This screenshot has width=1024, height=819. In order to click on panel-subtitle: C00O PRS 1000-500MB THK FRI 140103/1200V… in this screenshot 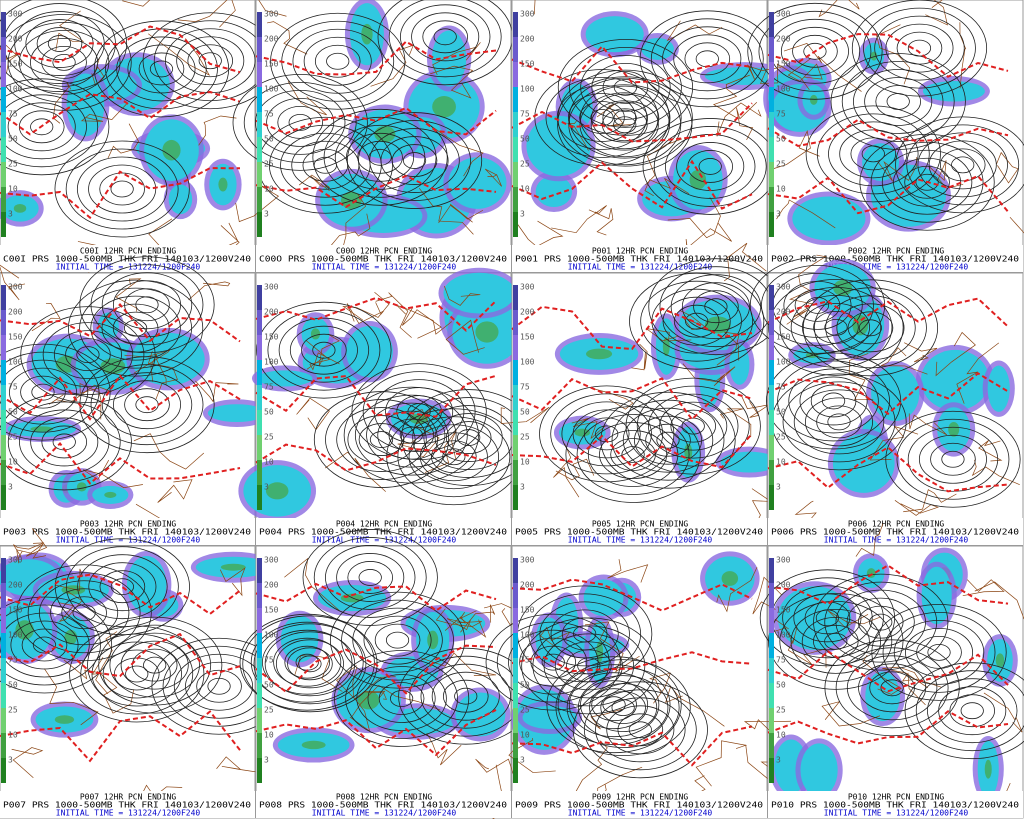, I will do `click(383, 259)`.